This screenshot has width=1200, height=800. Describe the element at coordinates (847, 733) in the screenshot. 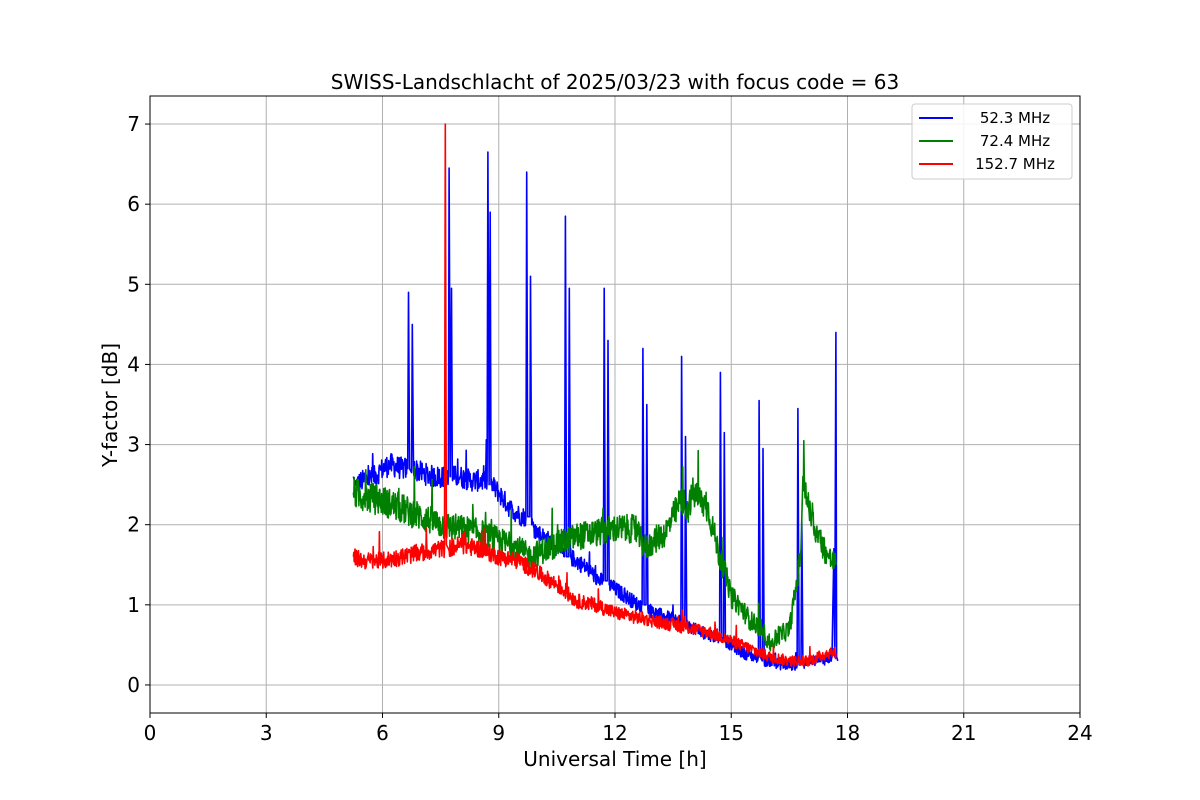

I see `x-tick-label: 18` at that location.